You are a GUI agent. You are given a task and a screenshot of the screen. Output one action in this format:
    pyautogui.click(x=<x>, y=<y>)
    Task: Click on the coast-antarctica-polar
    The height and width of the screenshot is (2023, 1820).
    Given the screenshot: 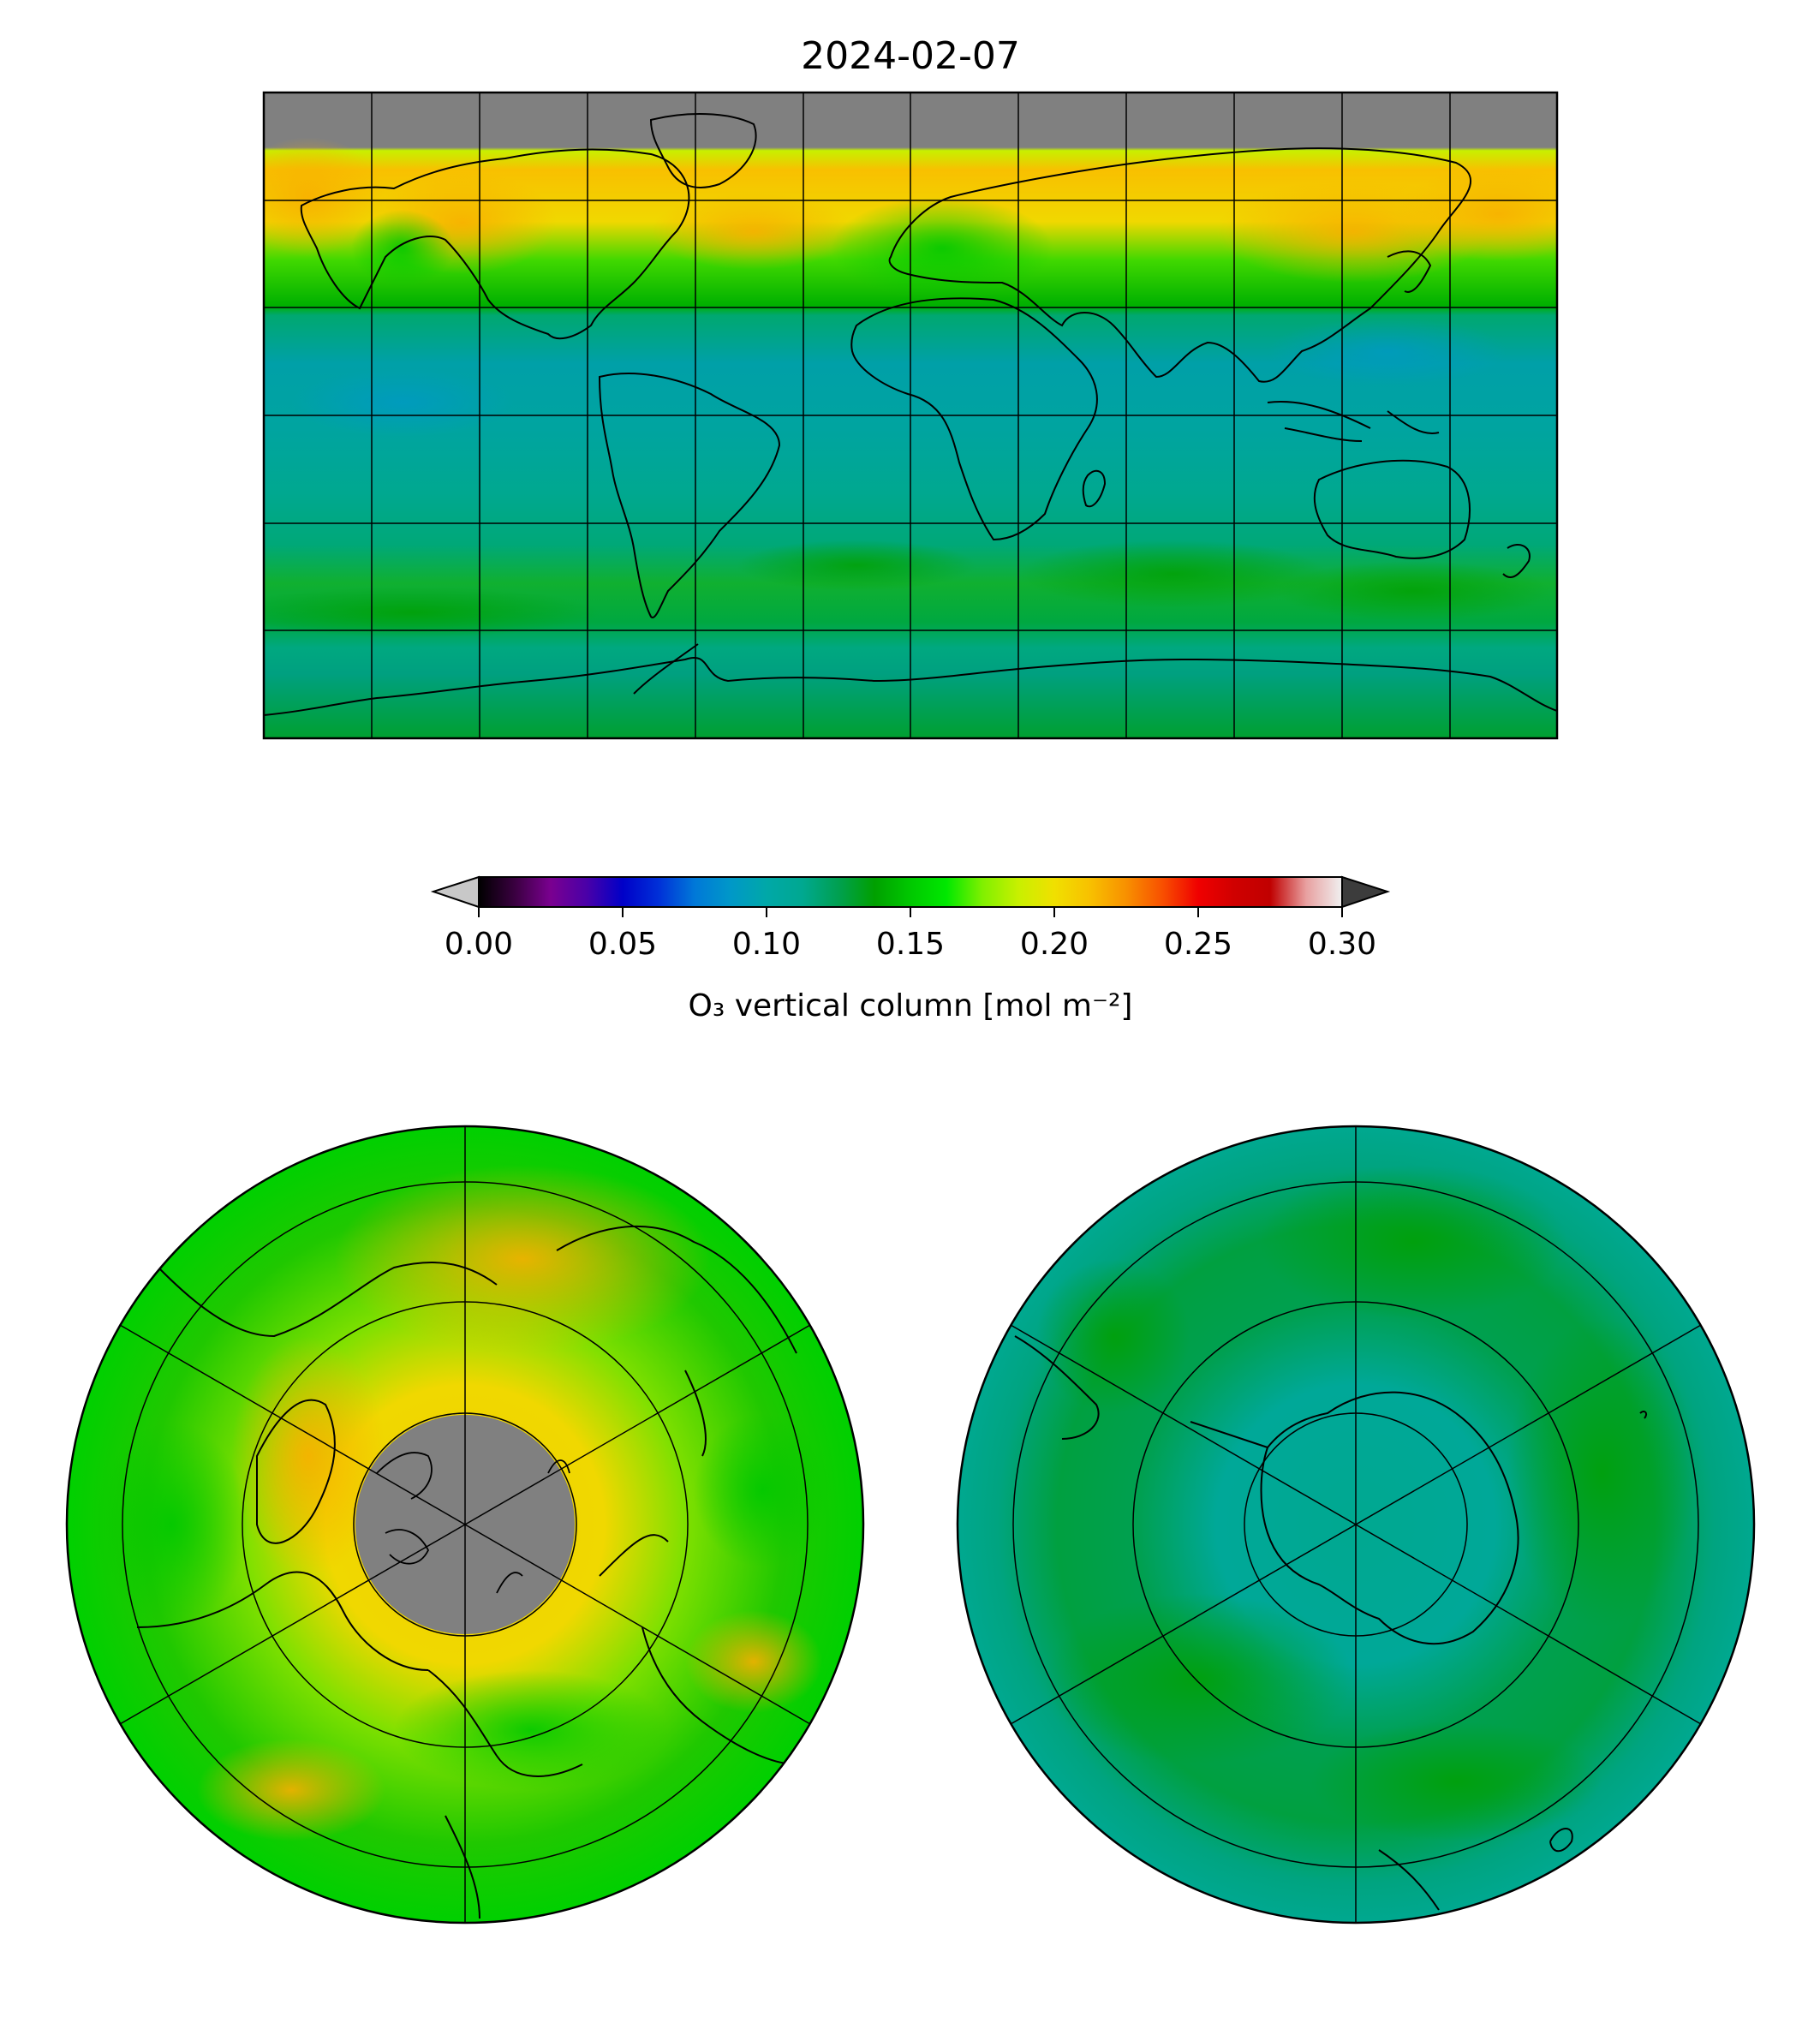 What is the action you would take?
    pyautogui.click(x=1389, y=1518)
    